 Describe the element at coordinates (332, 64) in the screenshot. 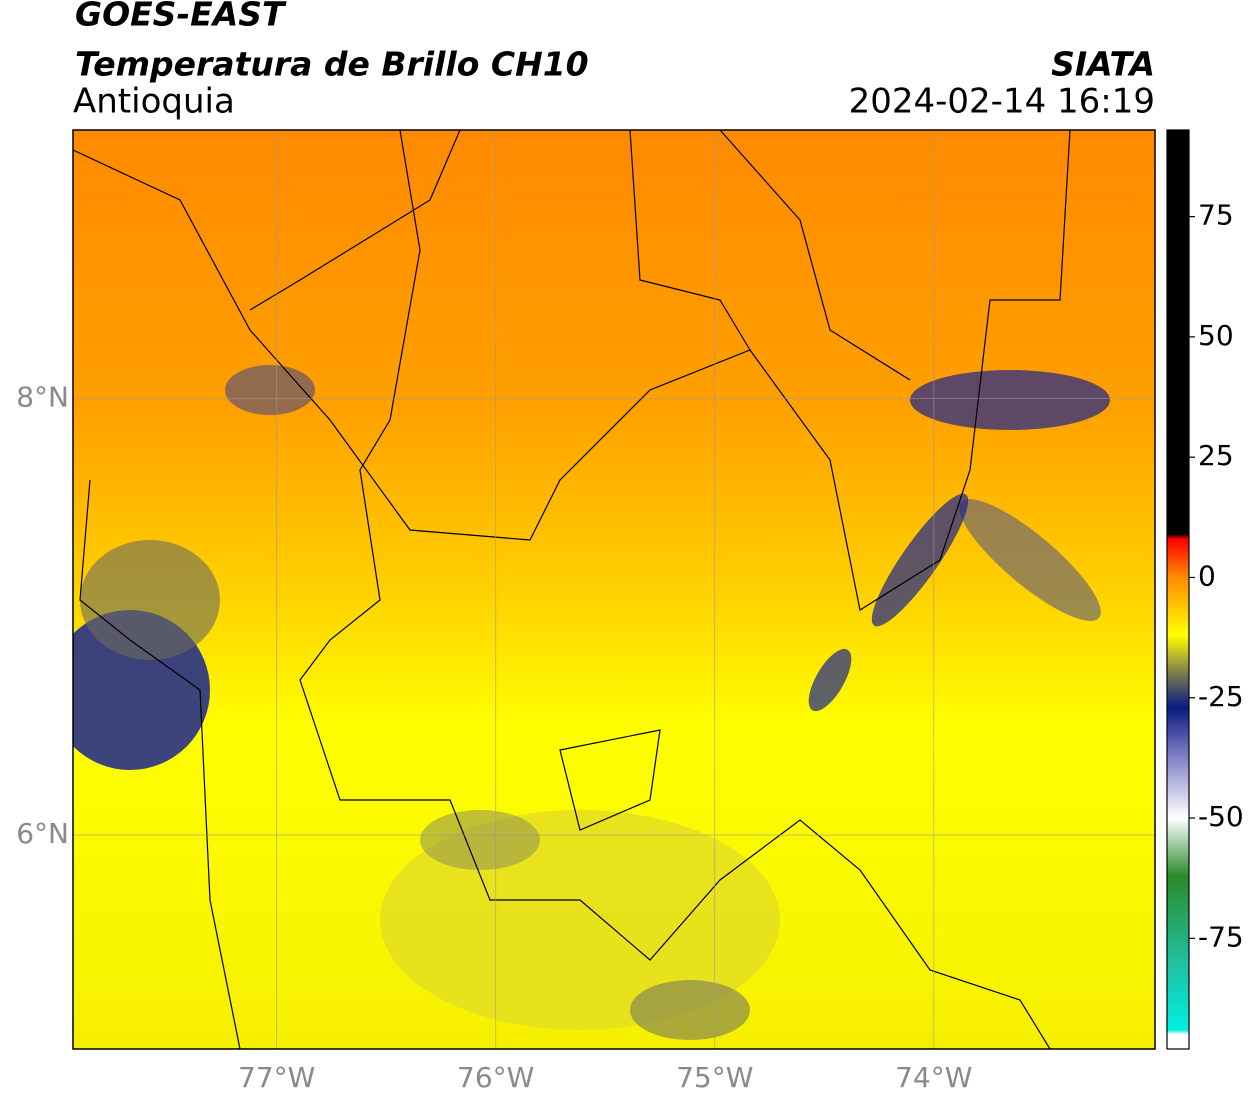

I see `subtitle: Temperatura de Brillo CH10` at that location.